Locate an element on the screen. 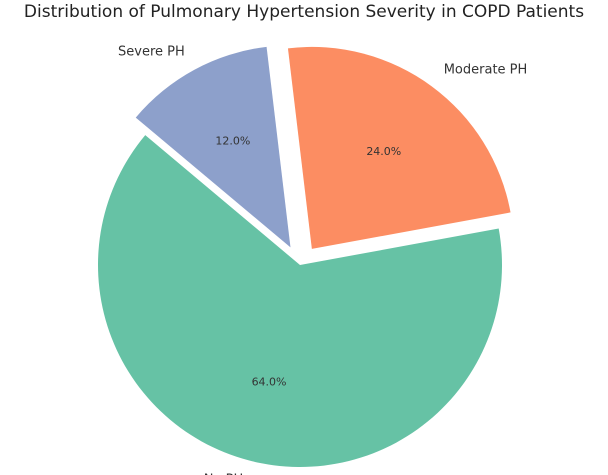  slice-percent-label: 24.0% is located at coordinates (383, 151).